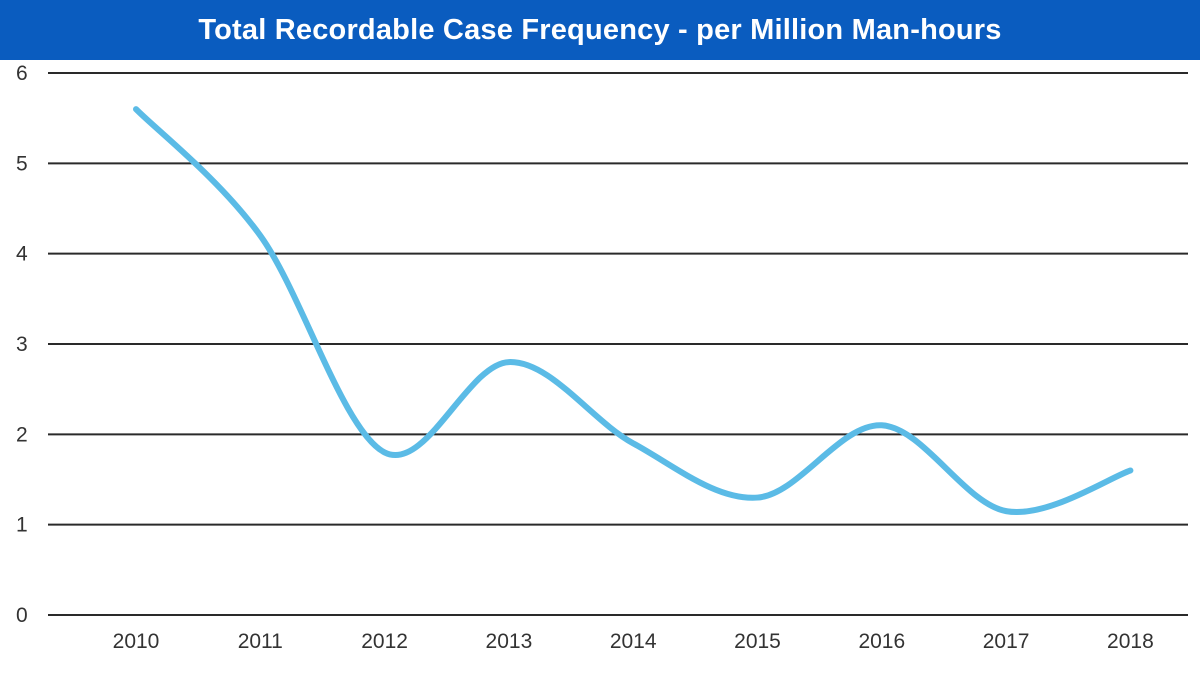  I want to click on x-tick-label: 2014, so click(633, 641).